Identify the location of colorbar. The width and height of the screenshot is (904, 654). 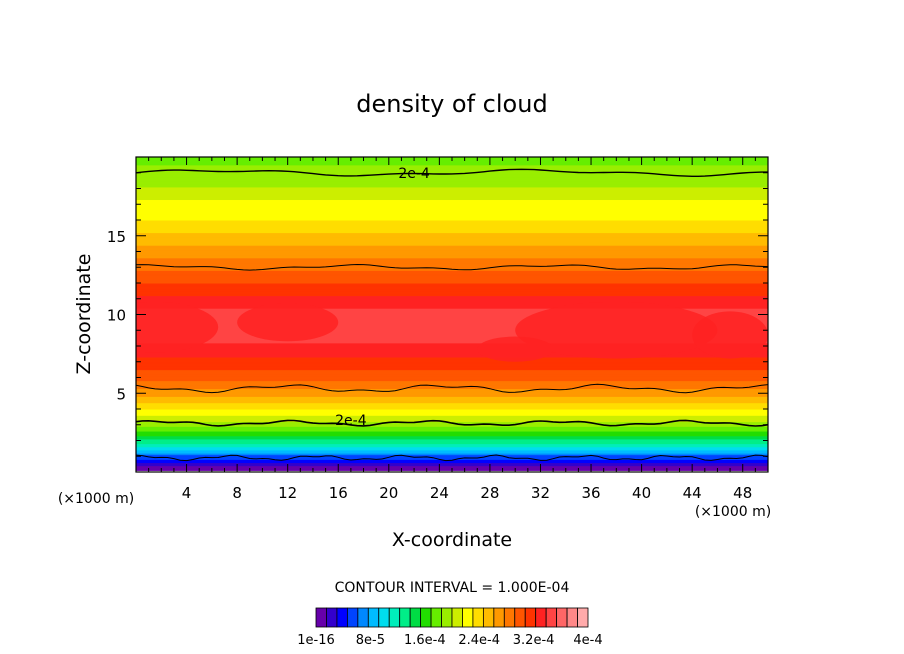
(452, 617).